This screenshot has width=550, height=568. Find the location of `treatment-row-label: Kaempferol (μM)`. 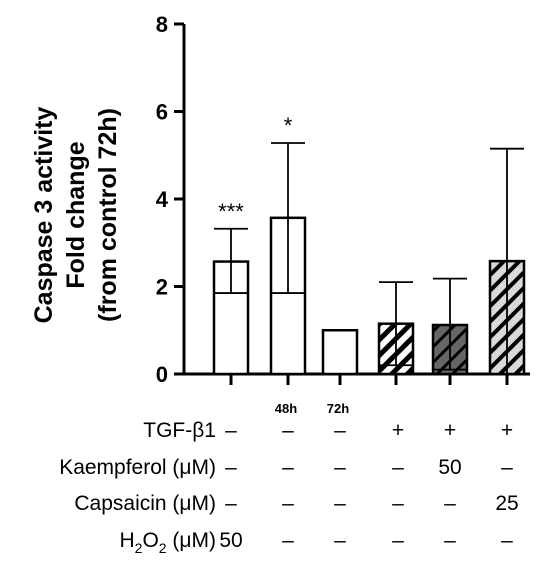

treatment-row-label: Kaempferol (μM) is located at coordinates (137, 467).